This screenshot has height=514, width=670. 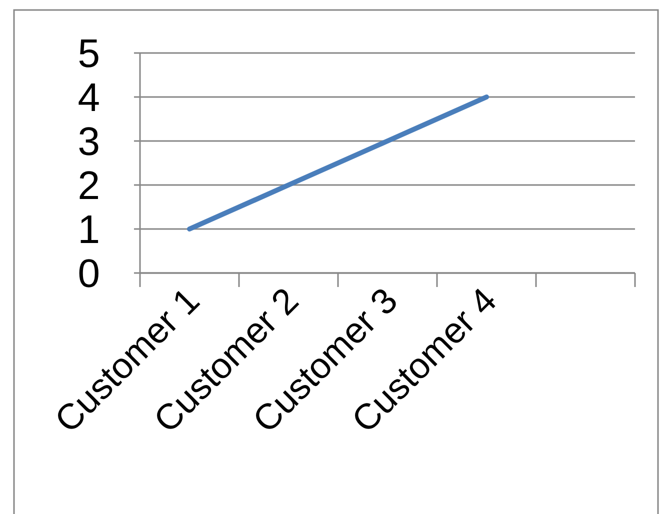 What do you see at coordinates (89, 54) in the screenshot?
I see `y-tick-label: 5` at bounding box center [89, 54].